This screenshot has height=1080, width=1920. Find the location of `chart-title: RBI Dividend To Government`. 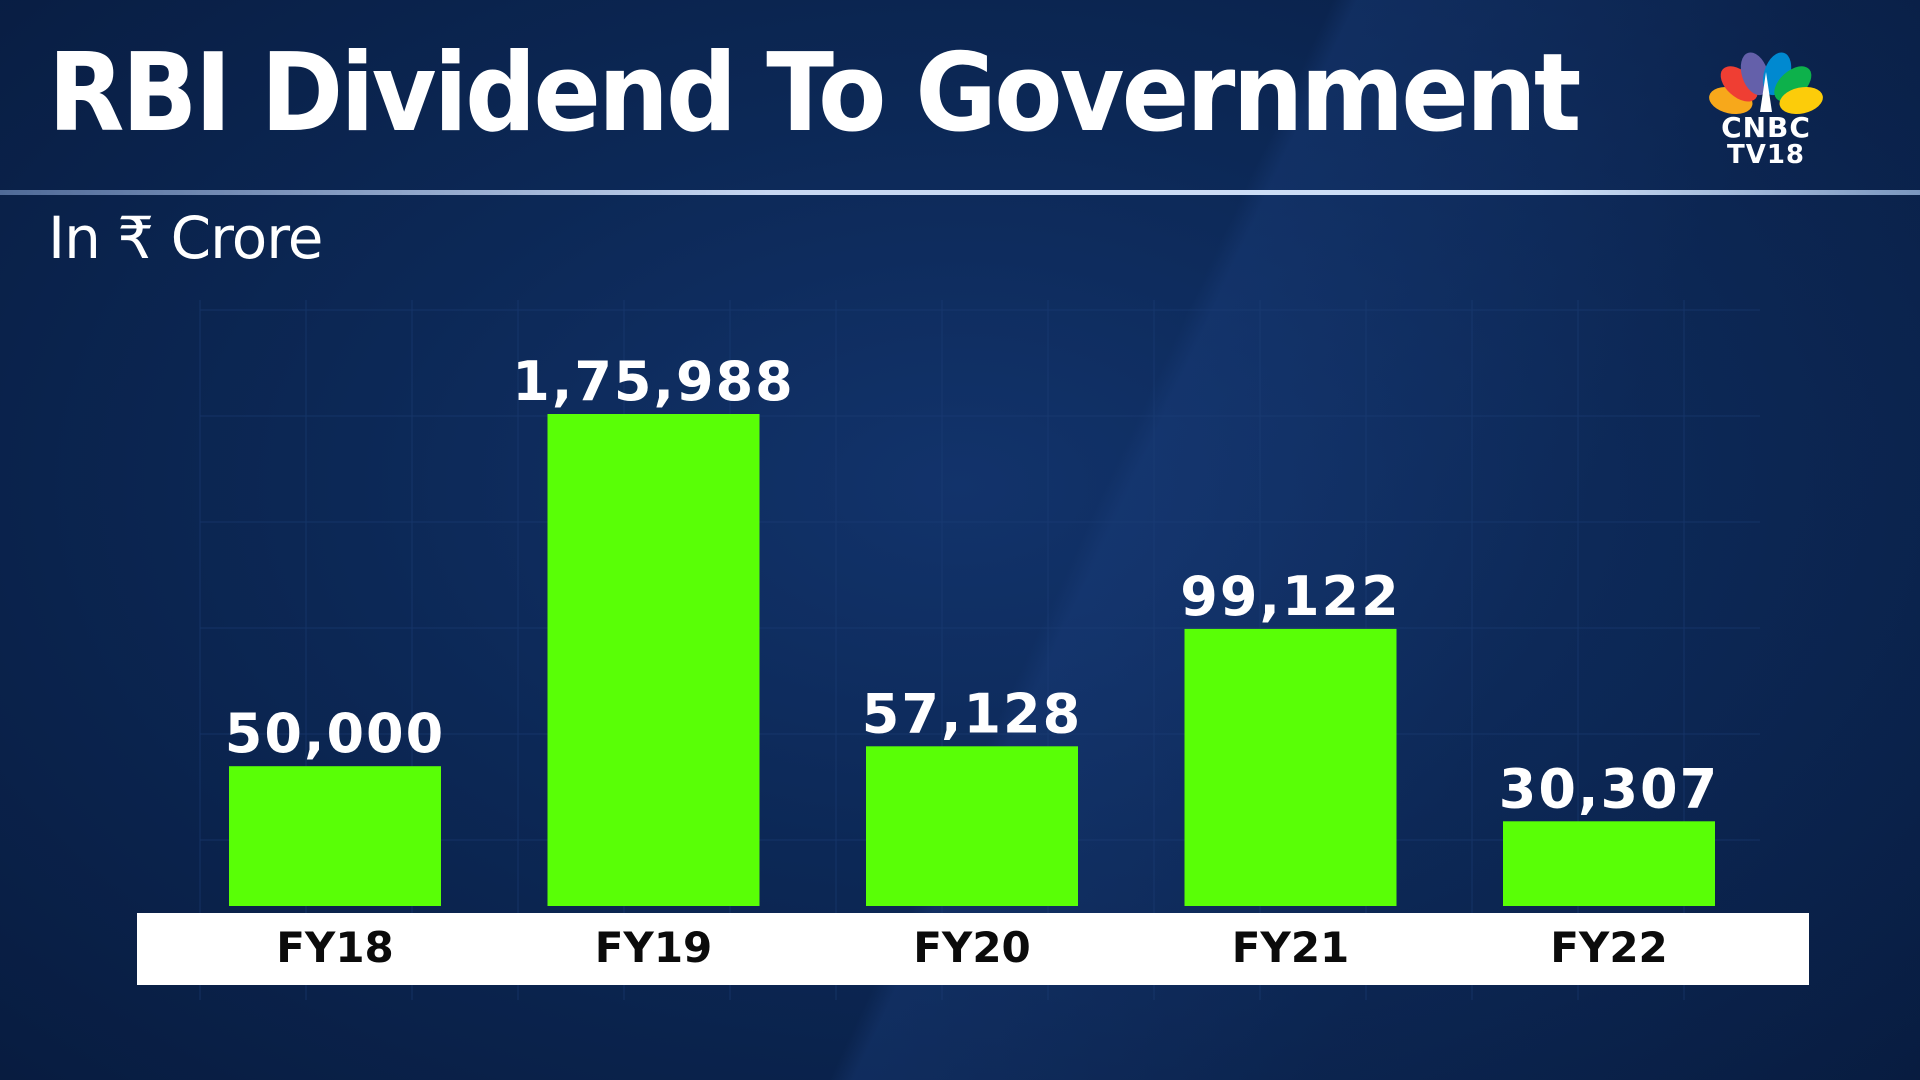

chart-title: RBI Dividend To Government is located at coordinates (814, 93).